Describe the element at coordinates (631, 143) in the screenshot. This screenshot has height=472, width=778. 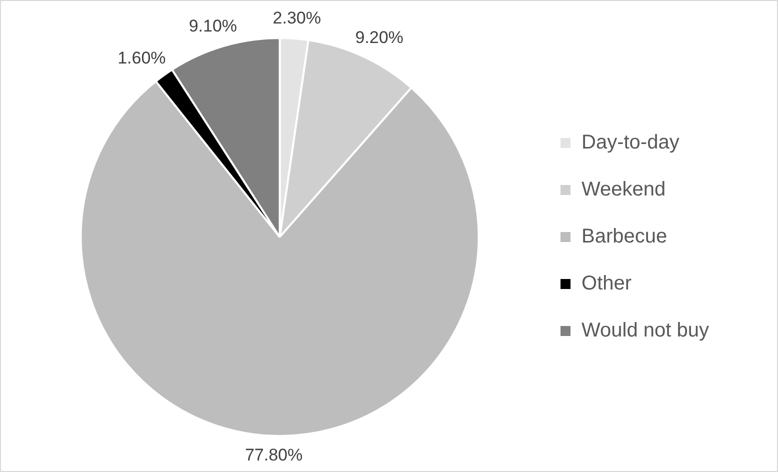
I see `legend-label: Day-to-day` at that location.